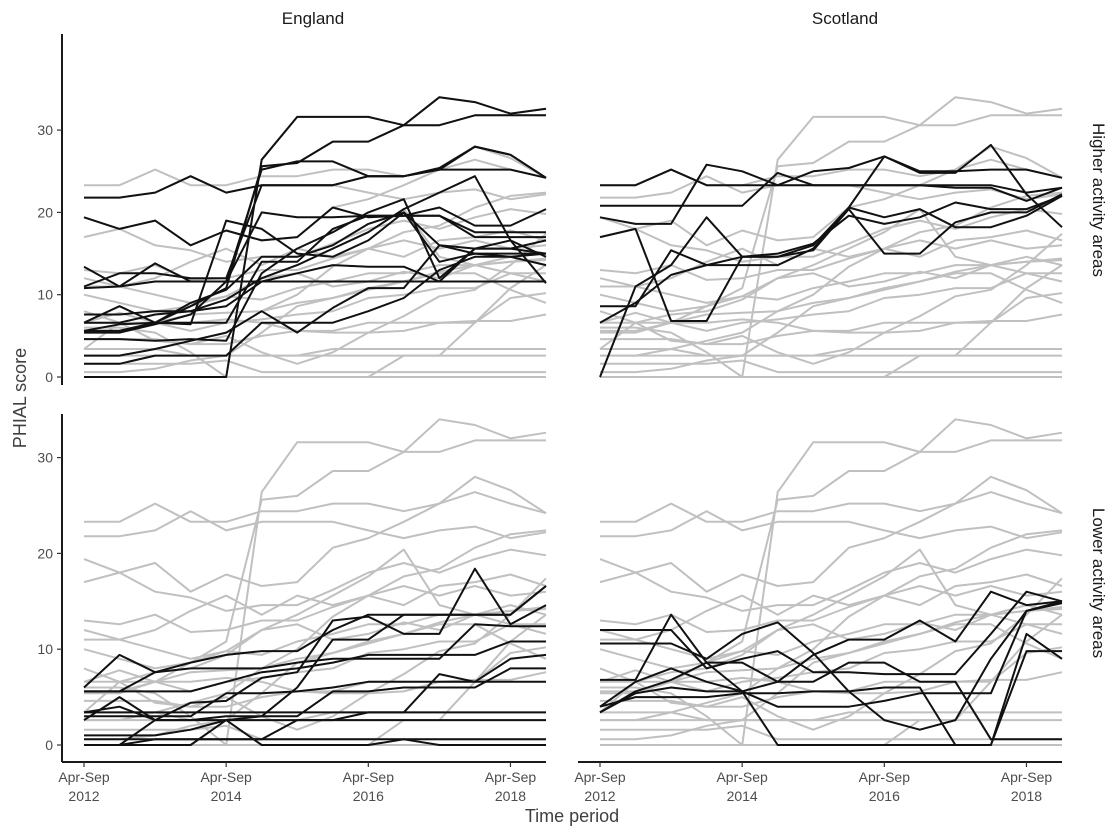 This screenshot has height=832, width=1120. Describe the element at coordinates (572, 816) in the screenshot. I see `x-axis-title: Time period` at that location.